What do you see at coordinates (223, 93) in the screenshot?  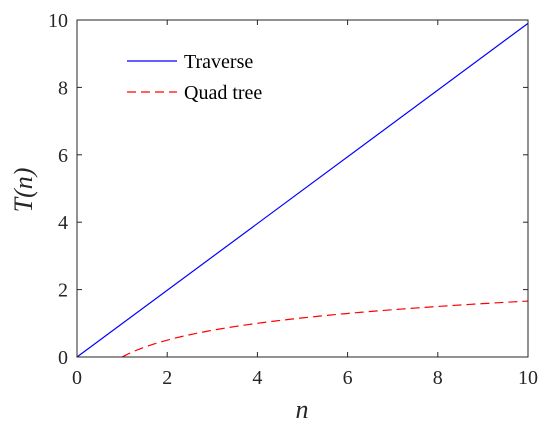 I see `legend-label-quadtree: Quad tree` at bounding box center [223, 93].